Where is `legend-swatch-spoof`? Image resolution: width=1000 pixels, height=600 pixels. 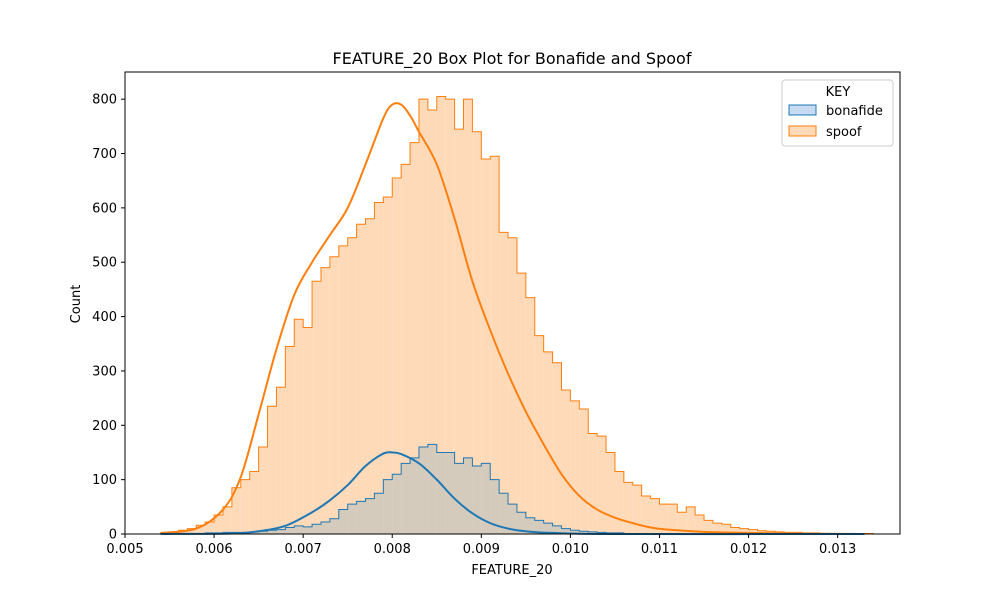 legend-swatch-spoof is located at coordinates (802, 131).